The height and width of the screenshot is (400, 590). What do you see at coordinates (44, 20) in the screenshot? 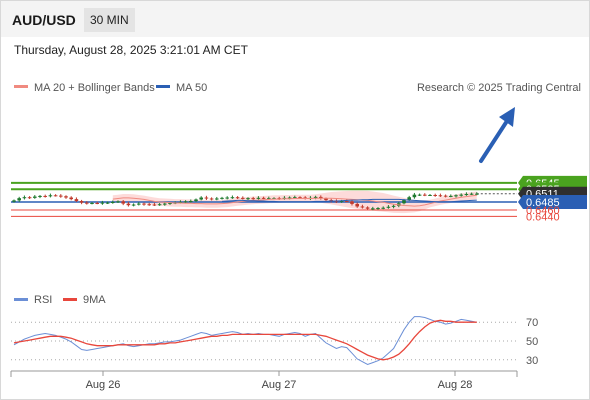
I see `currency-pair-title: AUD/USD` at bounding box center [44, 20].